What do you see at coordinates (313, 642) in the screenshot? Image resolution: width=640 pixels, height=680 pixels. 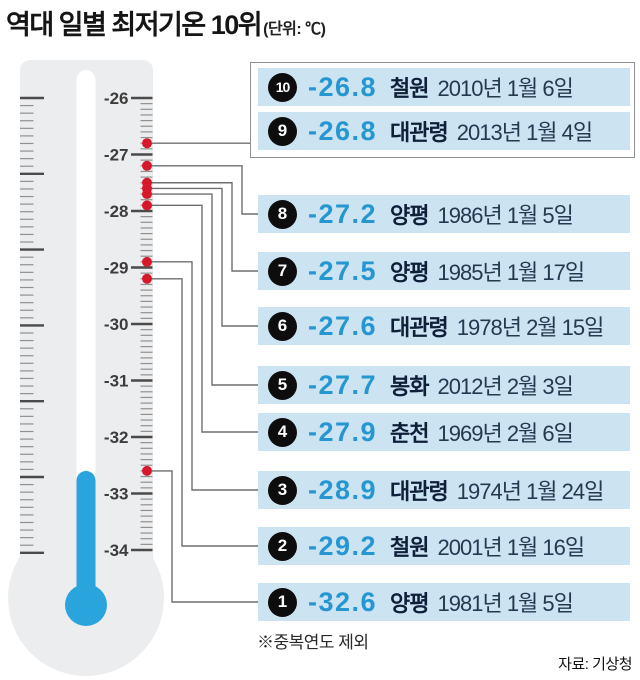 I see `footnote: ※중복연도 제외` at bounding box center [313, 642].